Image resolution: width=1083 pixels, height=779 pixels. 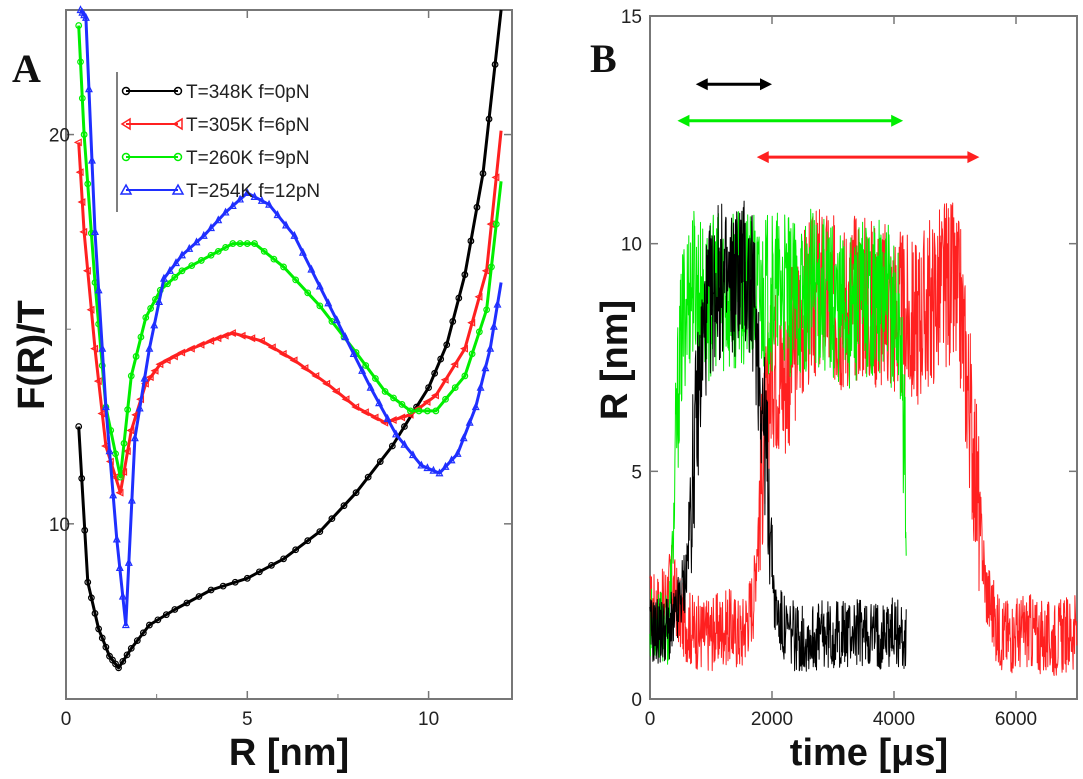 I want to click on legend-entry-3: T=260K f=9pN, so click(x=215, y=158).